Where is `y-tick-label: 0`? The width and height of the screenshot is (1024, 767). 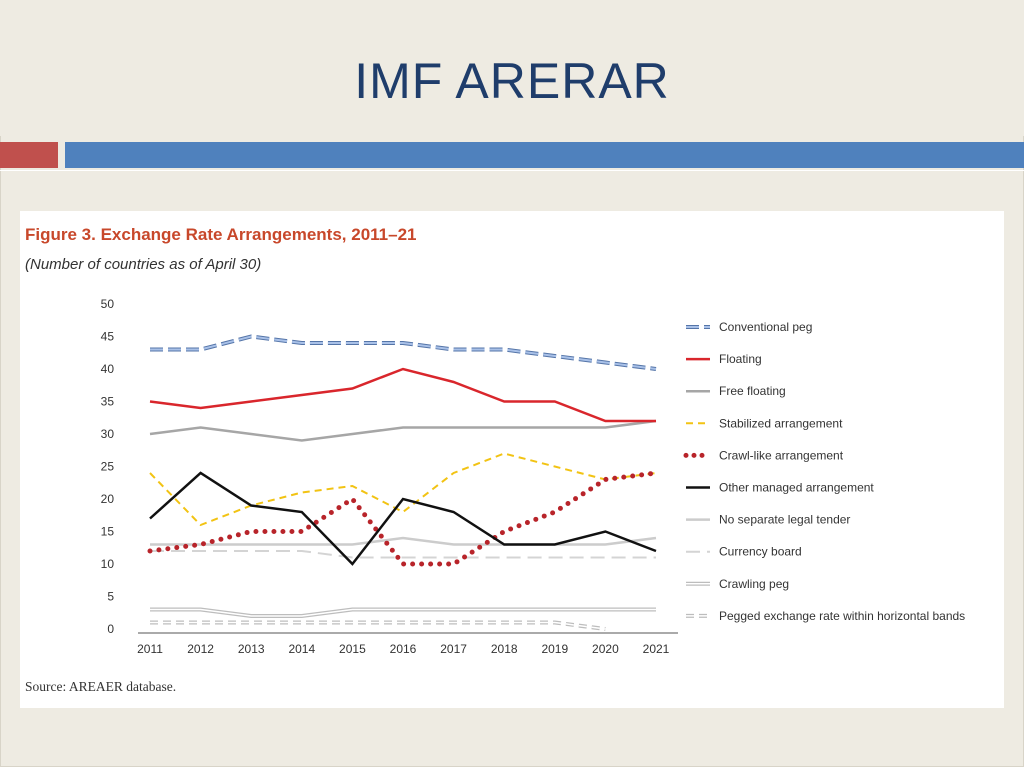 y-tick-label: 0 is located at coordinates (110, 629).